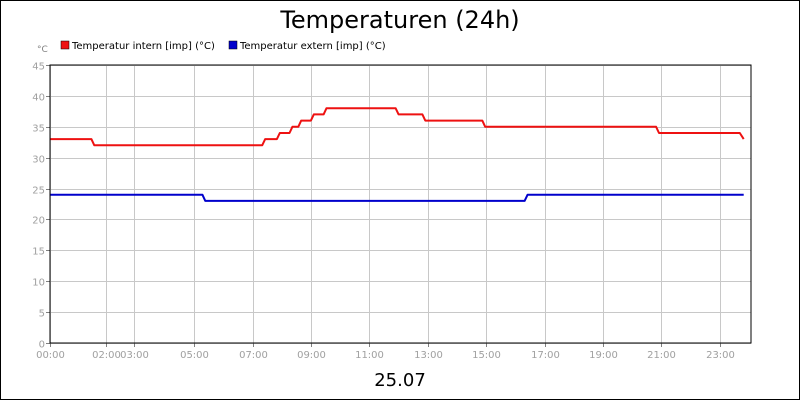 This screenshot has width=800, height=400. Describe the element at coordinates (194, 355) in the screenshot. I see `x-tick-label: 05:00` at that location.